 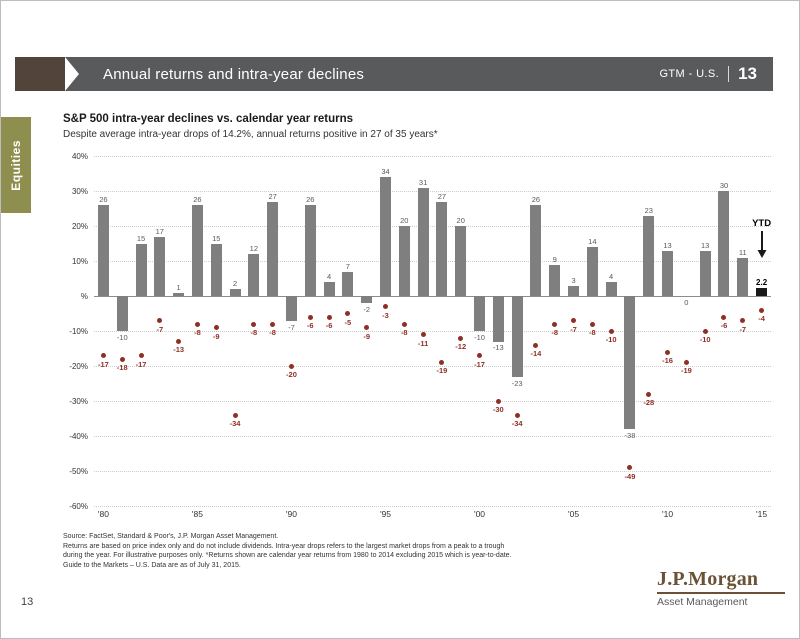 I want to click on x-tick-label: '10, so click(x=668, y=514).